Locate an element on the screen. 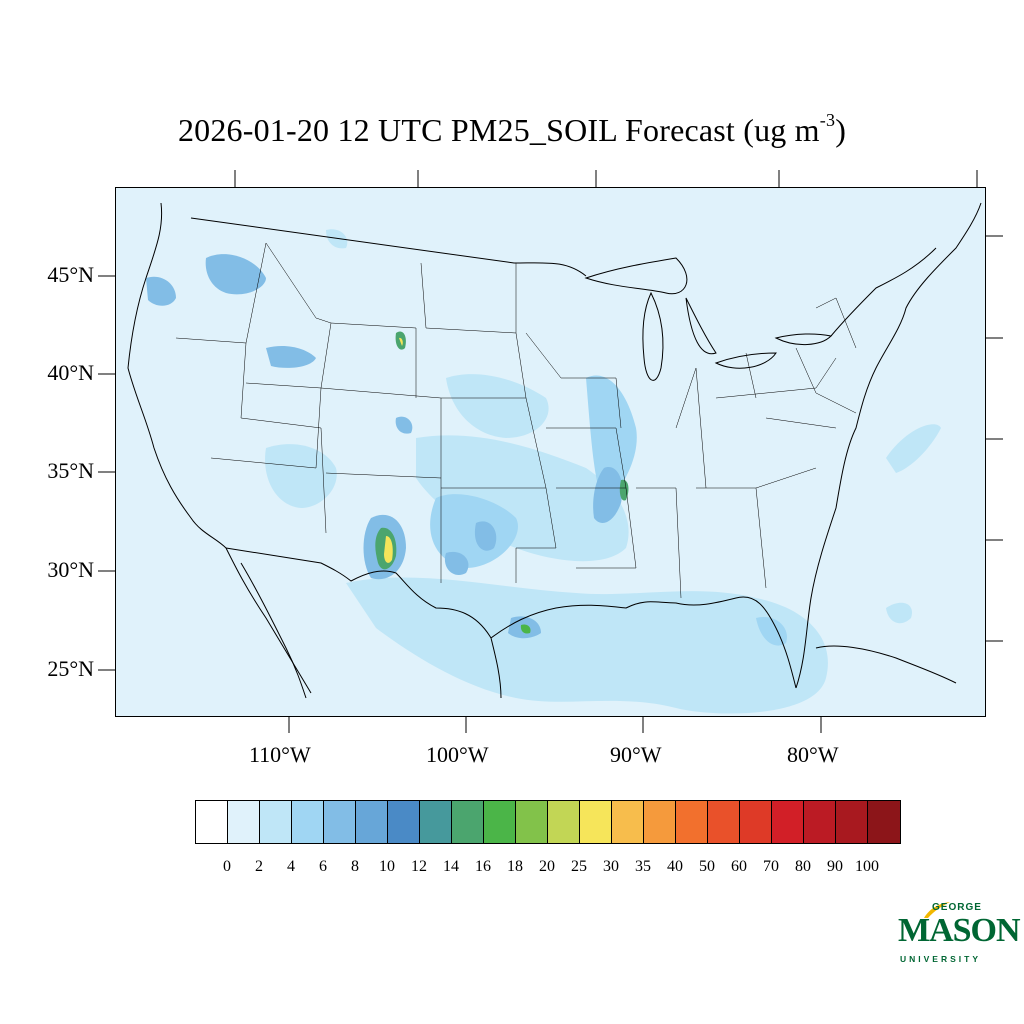 This screenshot has width=1024, height=1024. colorbar-label: 10 is located at coordinates (387, 866).